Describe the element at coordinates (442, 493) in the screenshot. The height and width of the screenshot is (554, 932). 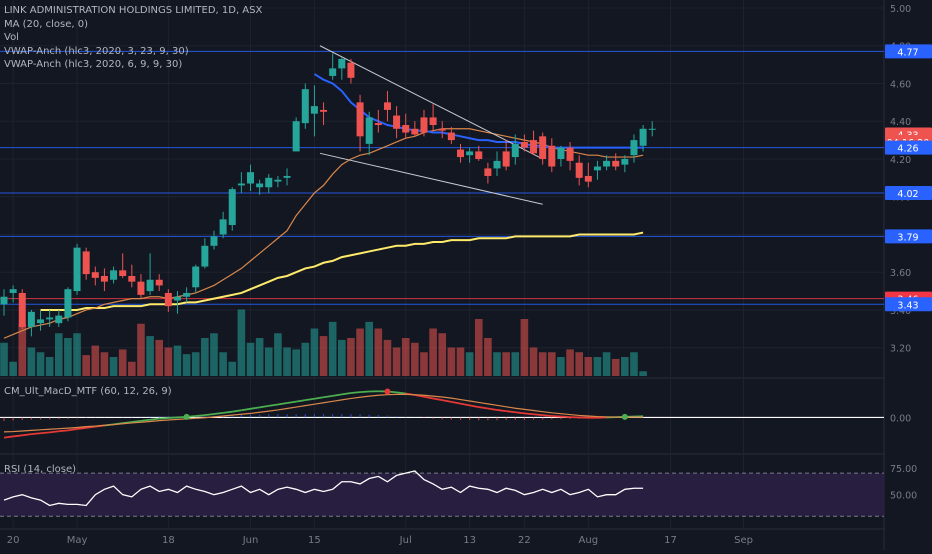
I see `rsi-pane` at that location.